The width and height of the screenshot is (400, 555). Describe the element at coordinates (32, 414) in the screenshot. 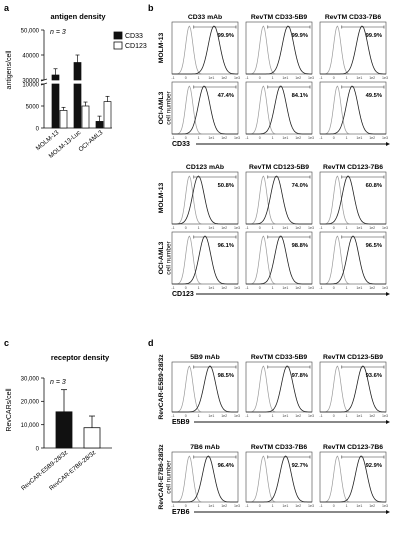

I see `y-ticks: 0 10,000 20,000 30,000` at that location.